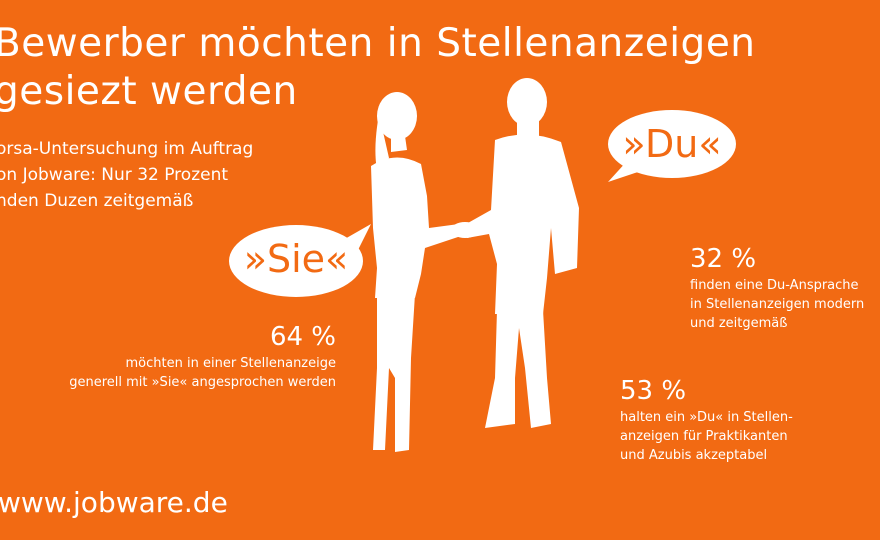 This screenshot has height=540, width=880. What do you see at coordinates (653, 391) in the screenshot?
I see `stat-du-interns-value: 53 %` at bounding box center [653, 391].